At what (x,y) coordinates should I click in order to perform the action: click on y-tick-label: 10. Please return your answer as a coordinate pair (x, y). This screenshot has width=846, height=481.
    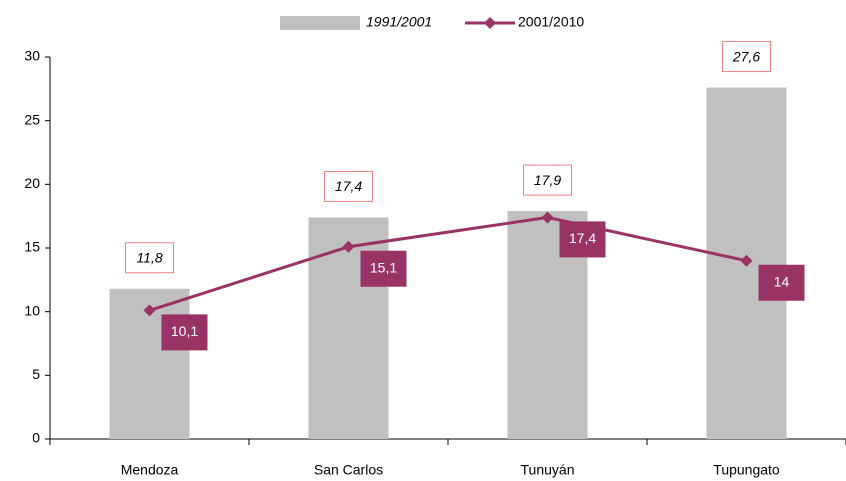
    Looking at the image, I should click on (32, 310).